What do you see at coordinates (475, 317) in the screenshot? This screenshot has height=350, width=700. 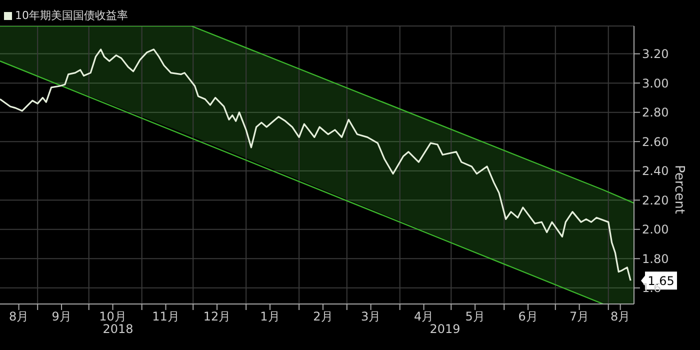 I see `x-tick-label: 5月` at bounding box center [475, 317].